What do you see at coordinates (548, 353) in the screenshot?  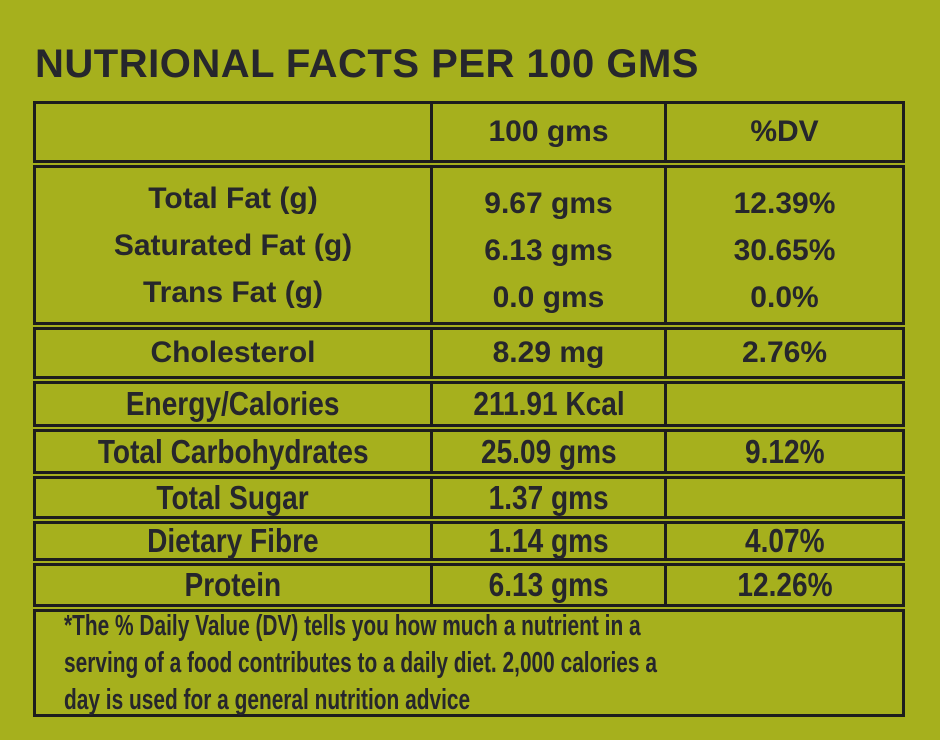 I see `row-amount: 8.29 mg` at bounding box center [548, 353].